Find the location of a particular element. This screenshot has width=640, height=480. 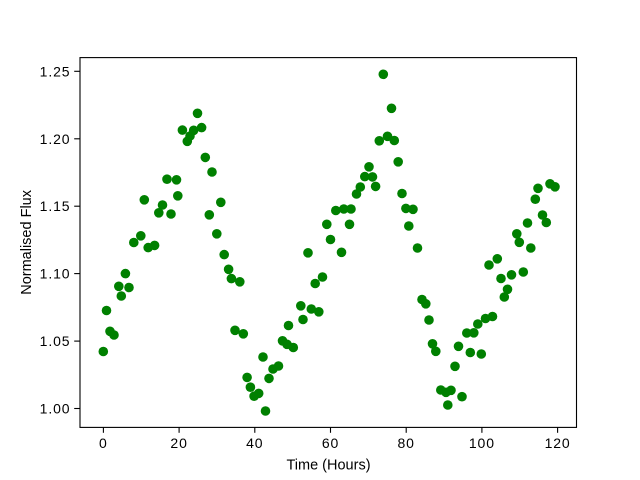

svg-text: 0 is located at coordinates (103, 443).